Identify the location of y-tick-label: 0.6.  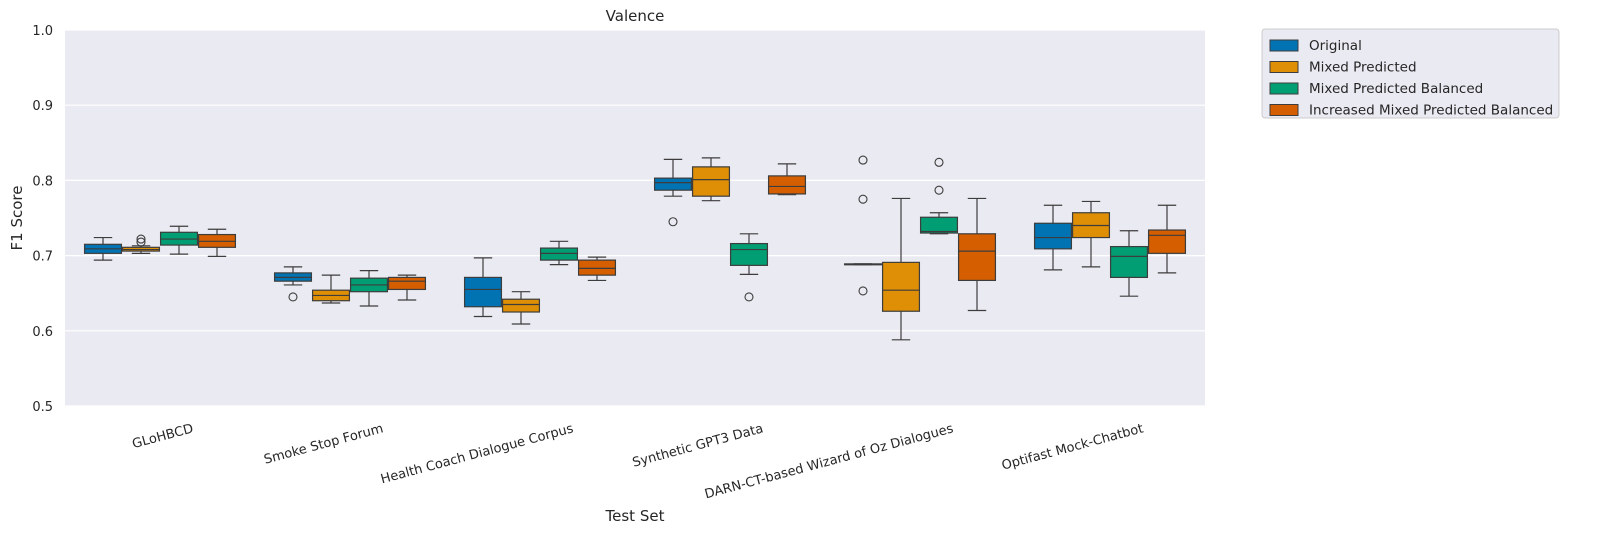
(42, 332).